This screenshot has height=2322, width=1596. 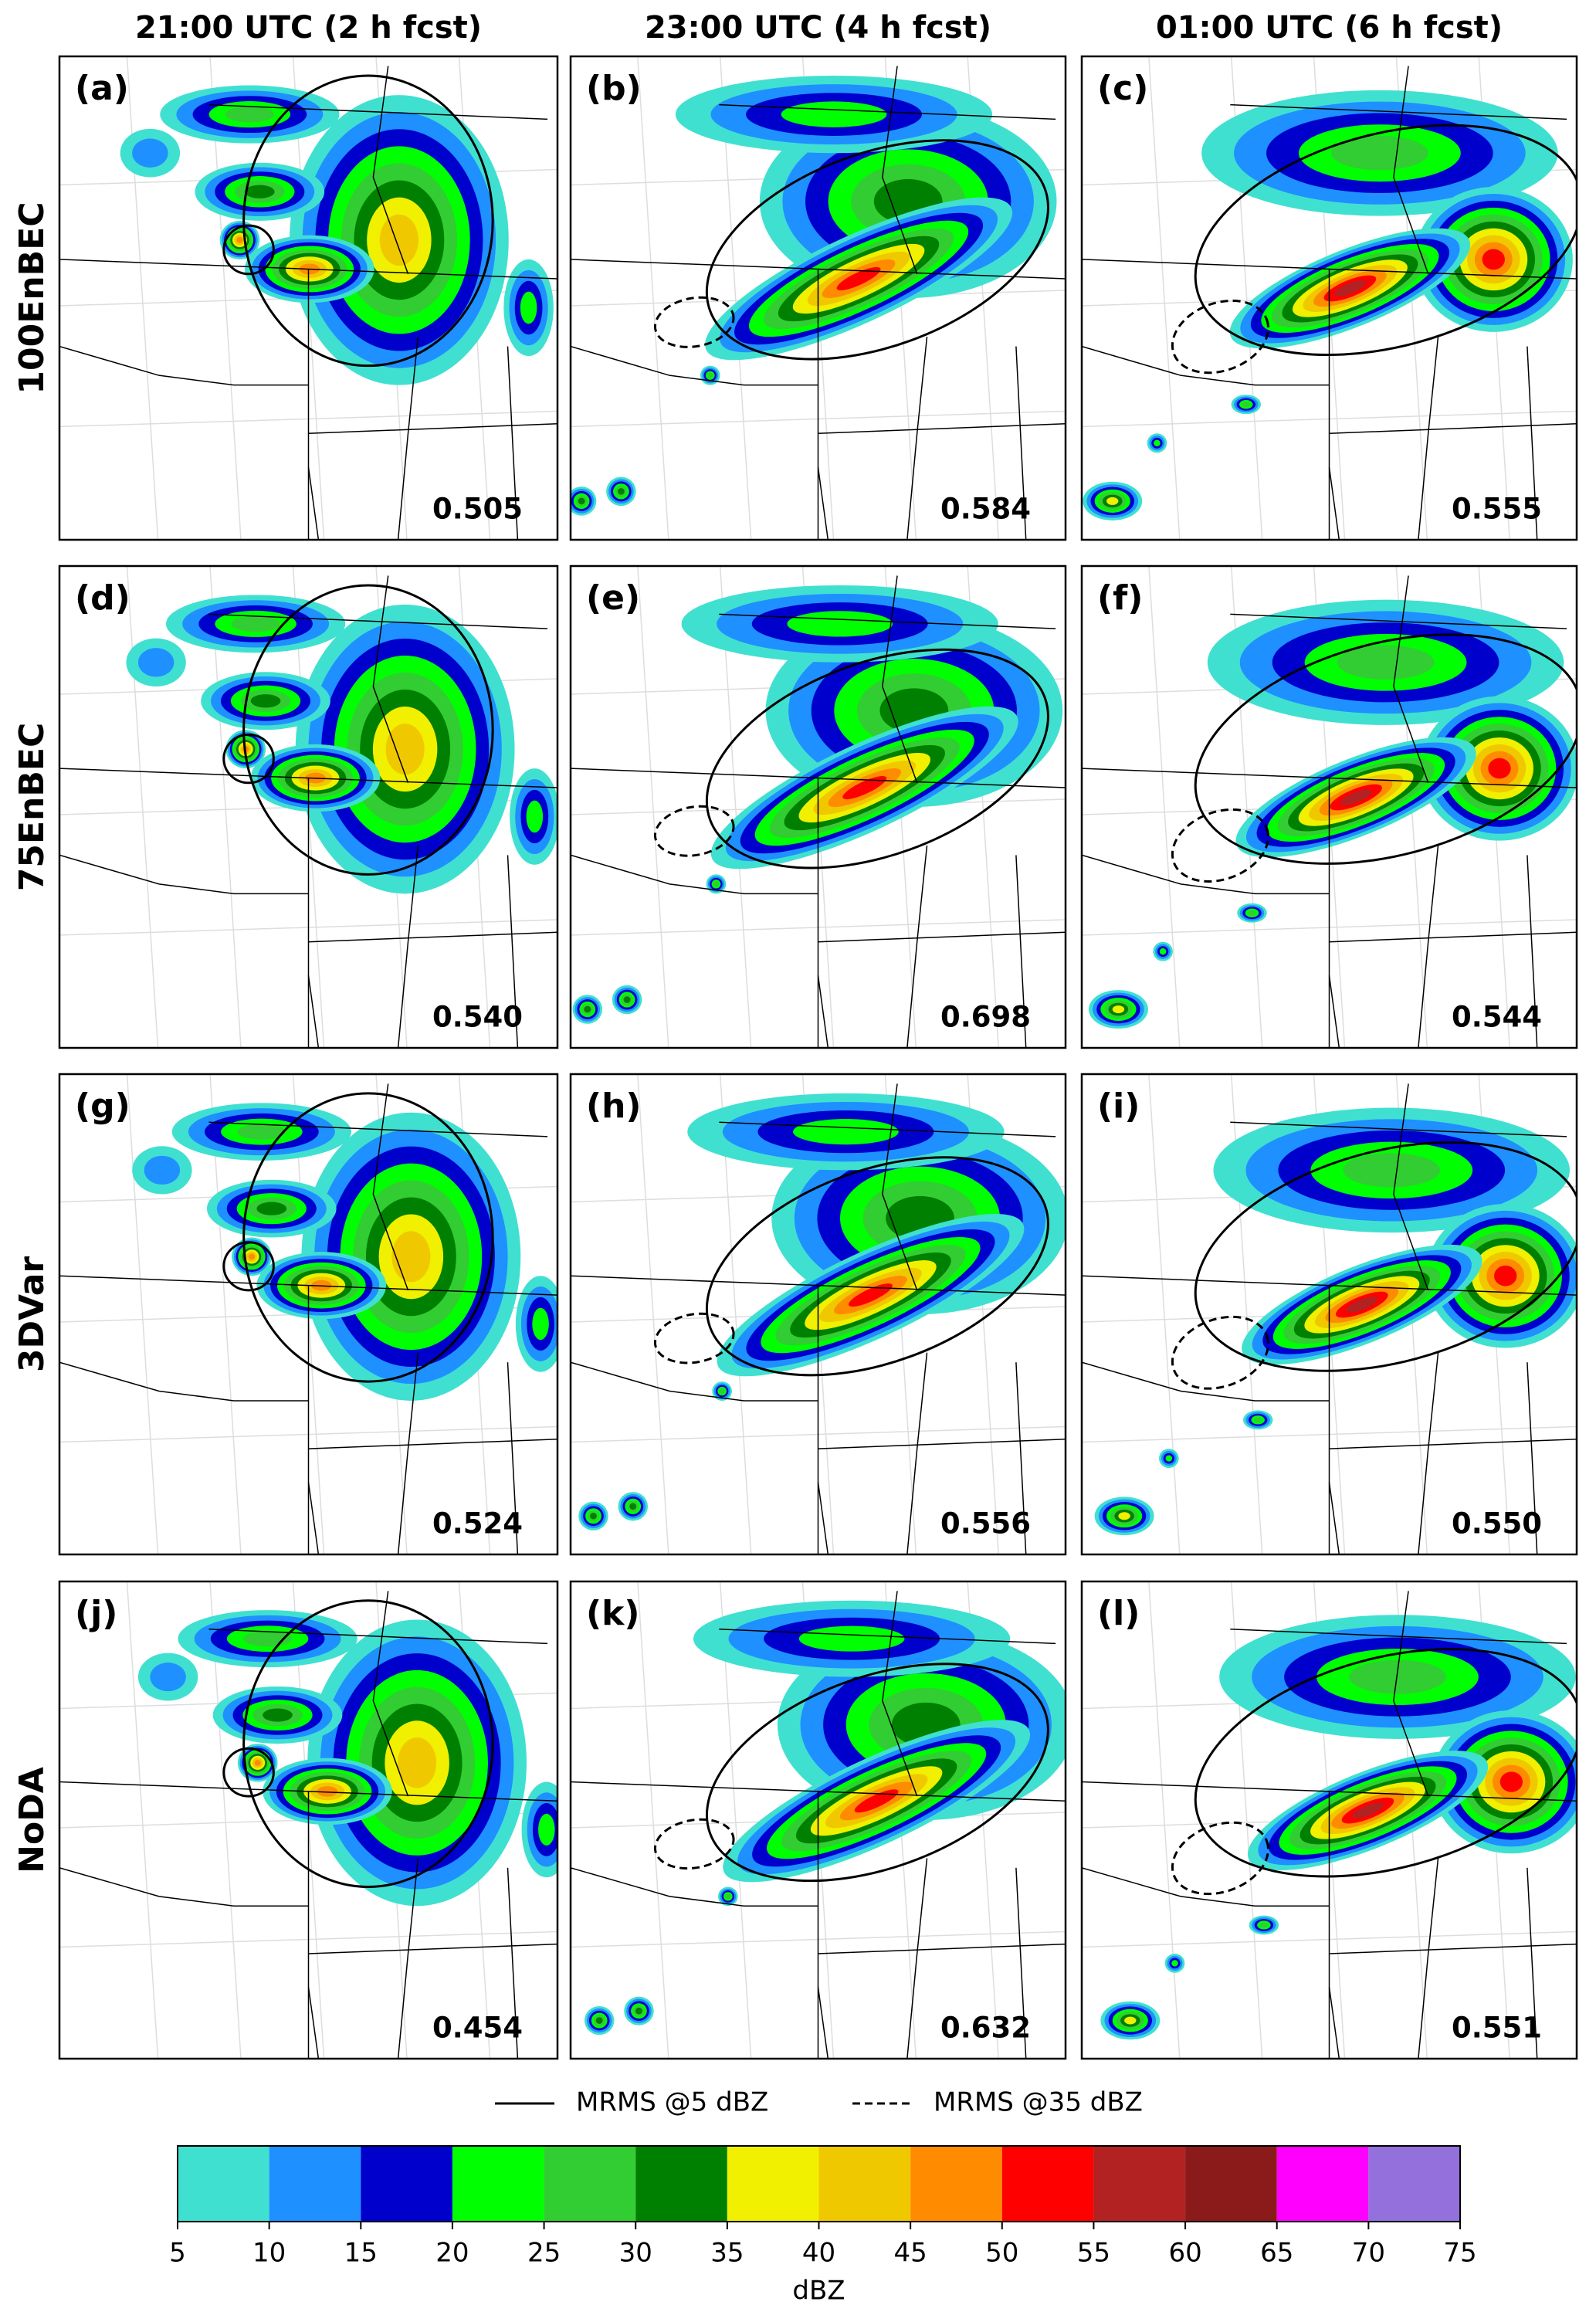 What do you see at coordinates (269, 2253) in the screenshot?
I see `colorbar-tick-label: 10` at bounding box center [269, 2253].